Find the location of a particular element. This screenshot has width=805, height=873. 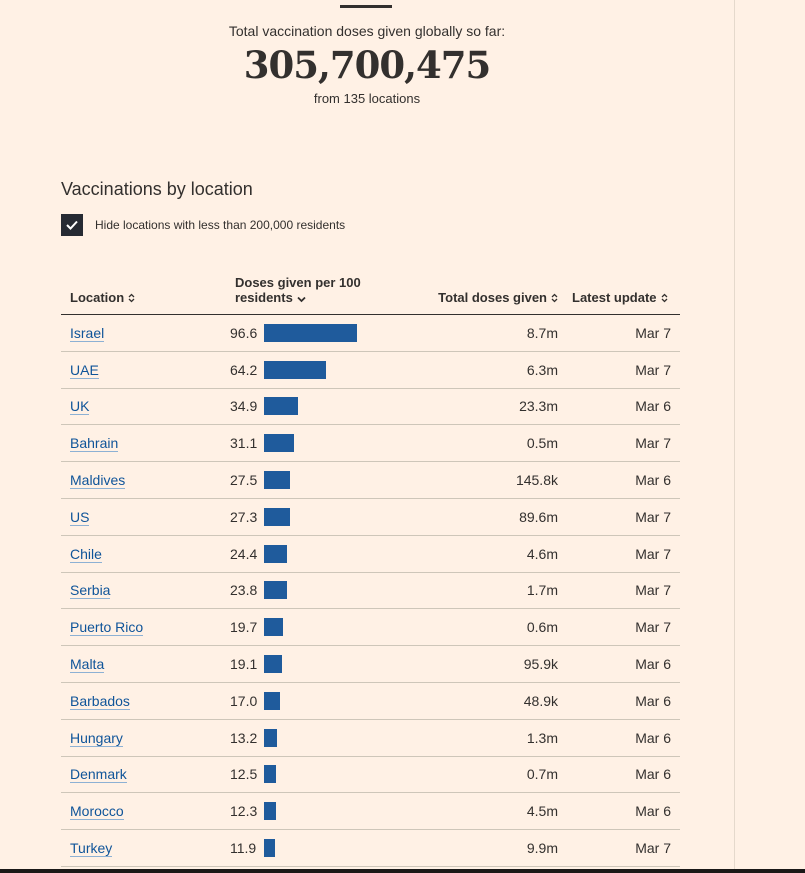

cell-location: Israel is located at coordinates (148, 333).